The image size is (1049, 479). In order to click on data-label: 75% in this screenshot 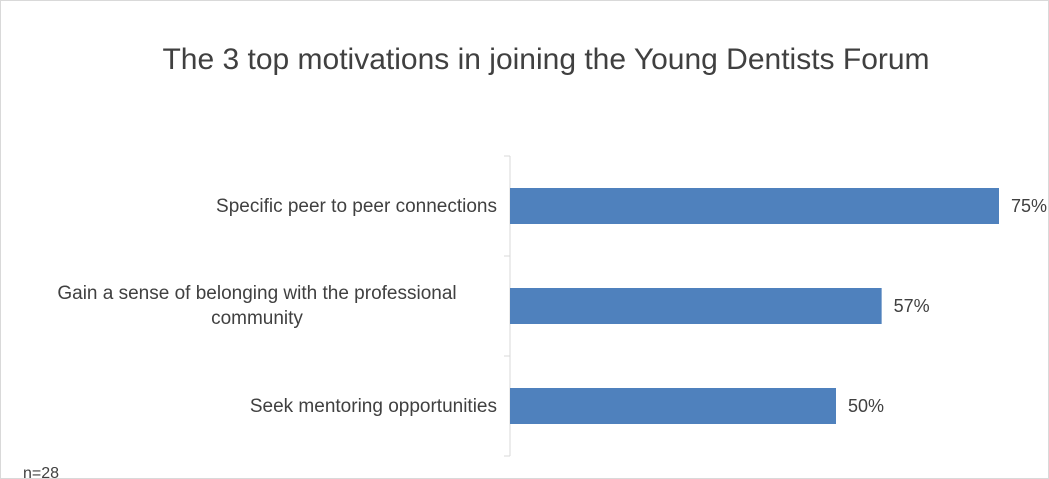, I will do `click(1029, 206)`.